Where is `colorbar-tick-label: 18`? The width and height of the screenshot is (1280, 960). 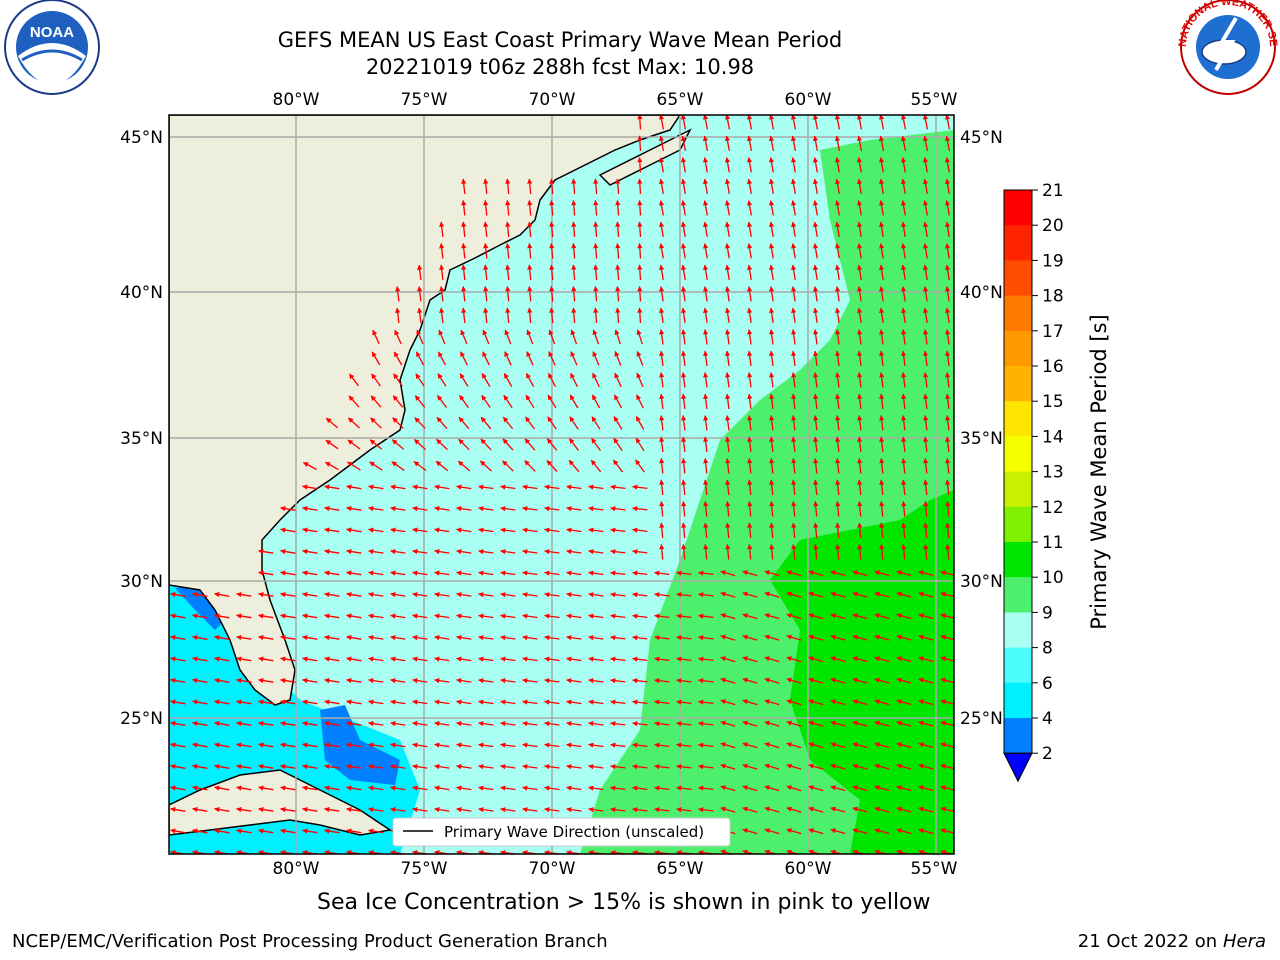 colorbar-tick-label: 18 is located at coordinates (1053, 297).